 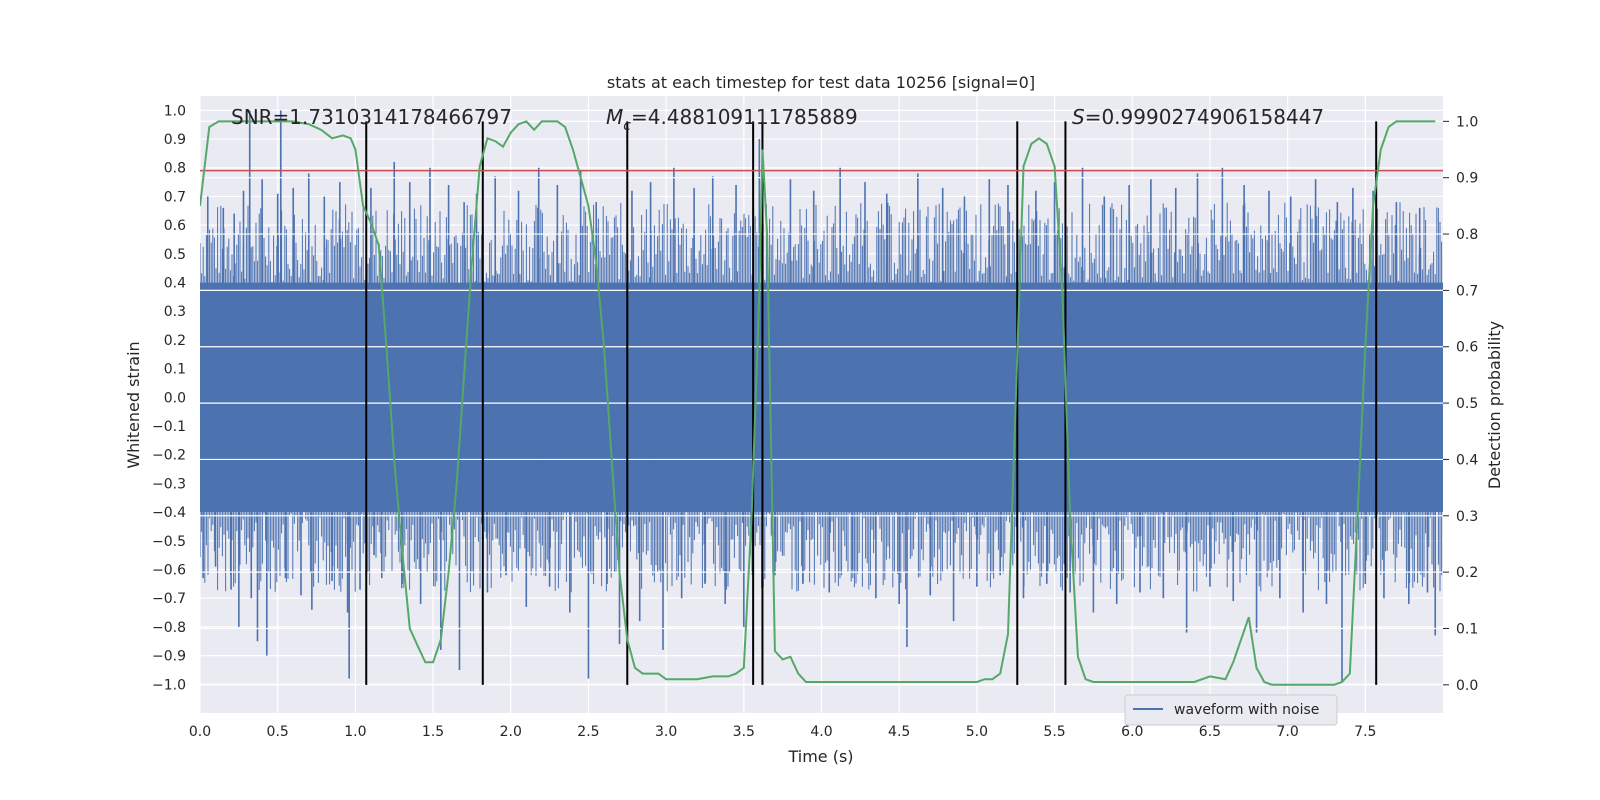 I want to click on legend-box, so click(x=1231, y=710).